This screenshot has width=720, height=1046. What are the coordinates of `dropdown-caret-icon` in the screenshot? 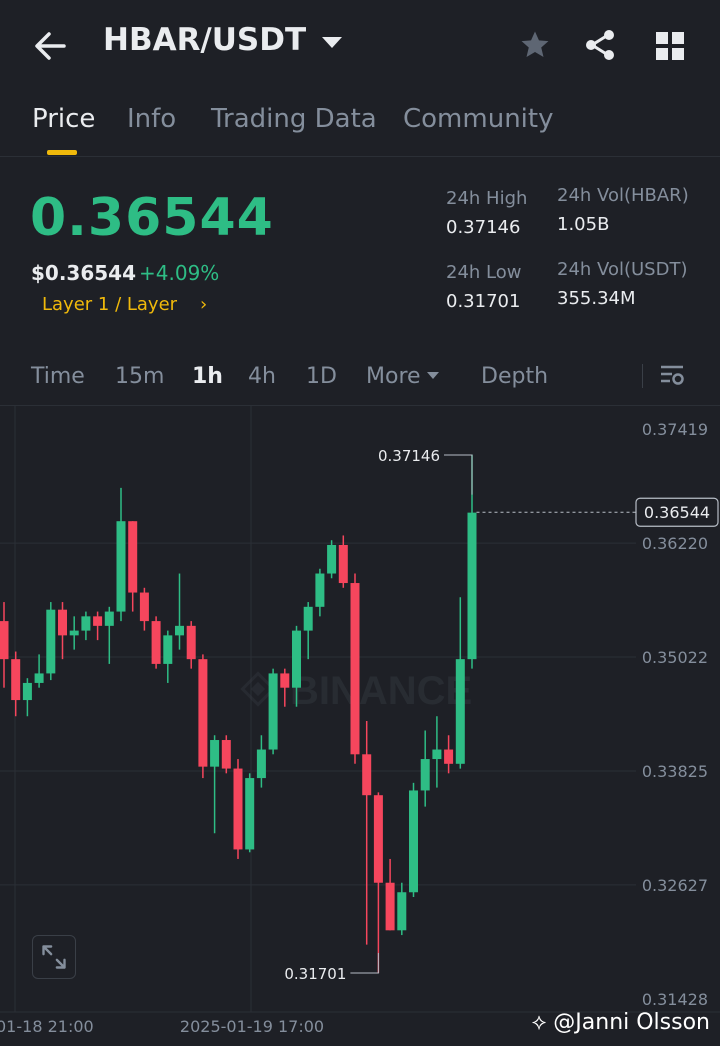 It's located at (332, 42).